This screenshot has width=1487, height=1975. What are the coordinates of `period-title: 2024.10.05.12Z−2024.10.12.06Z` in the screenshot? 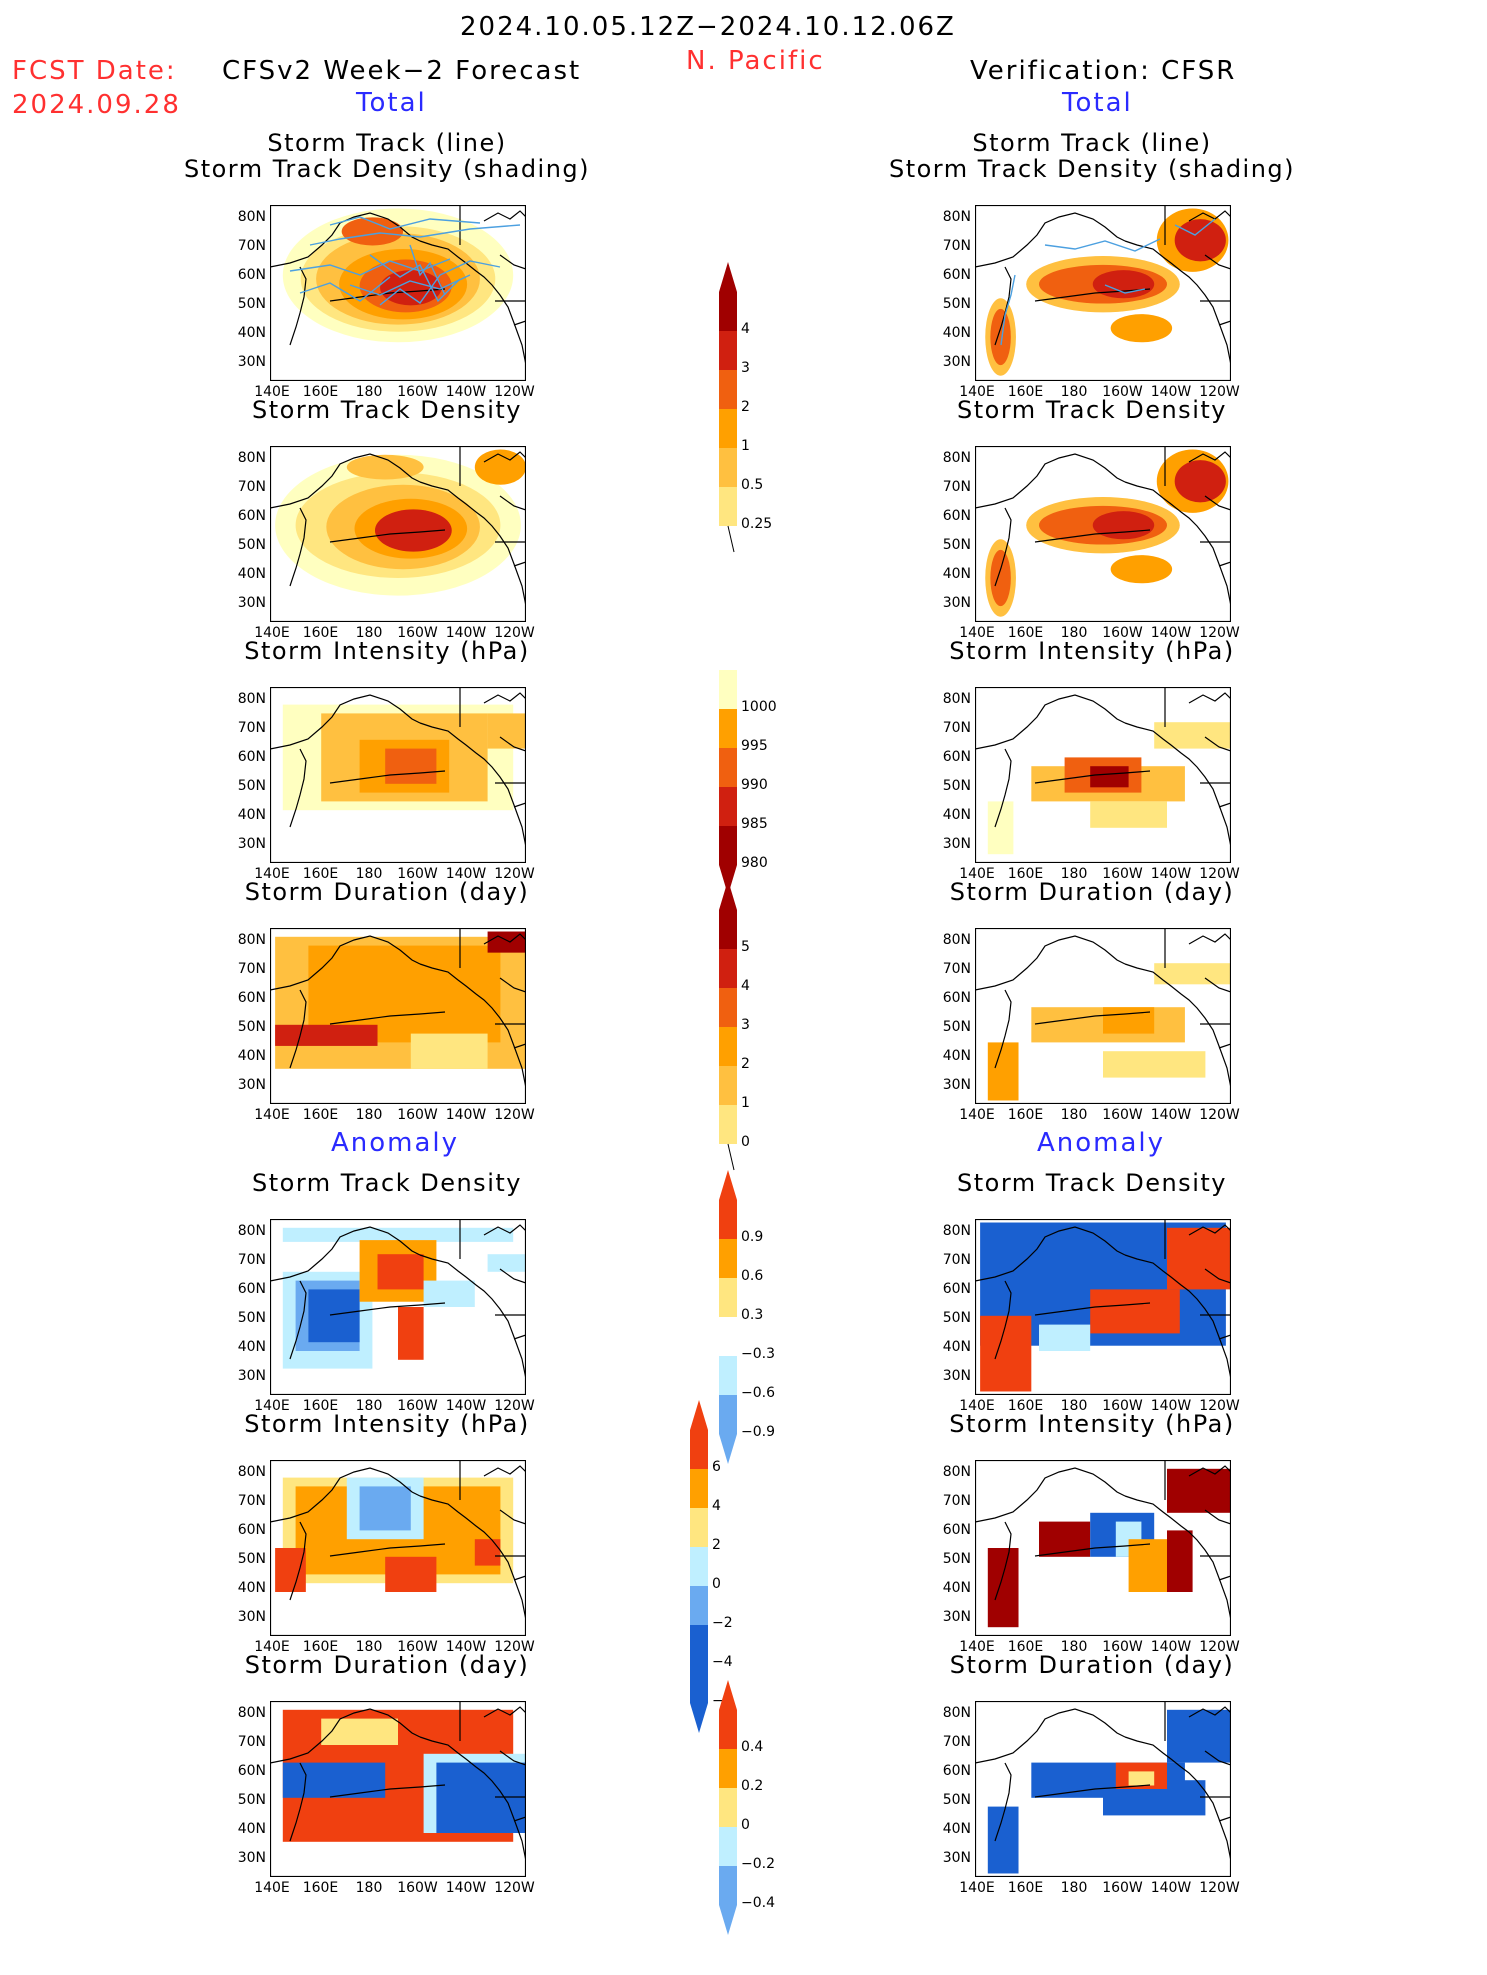 It's located at (708, 27).